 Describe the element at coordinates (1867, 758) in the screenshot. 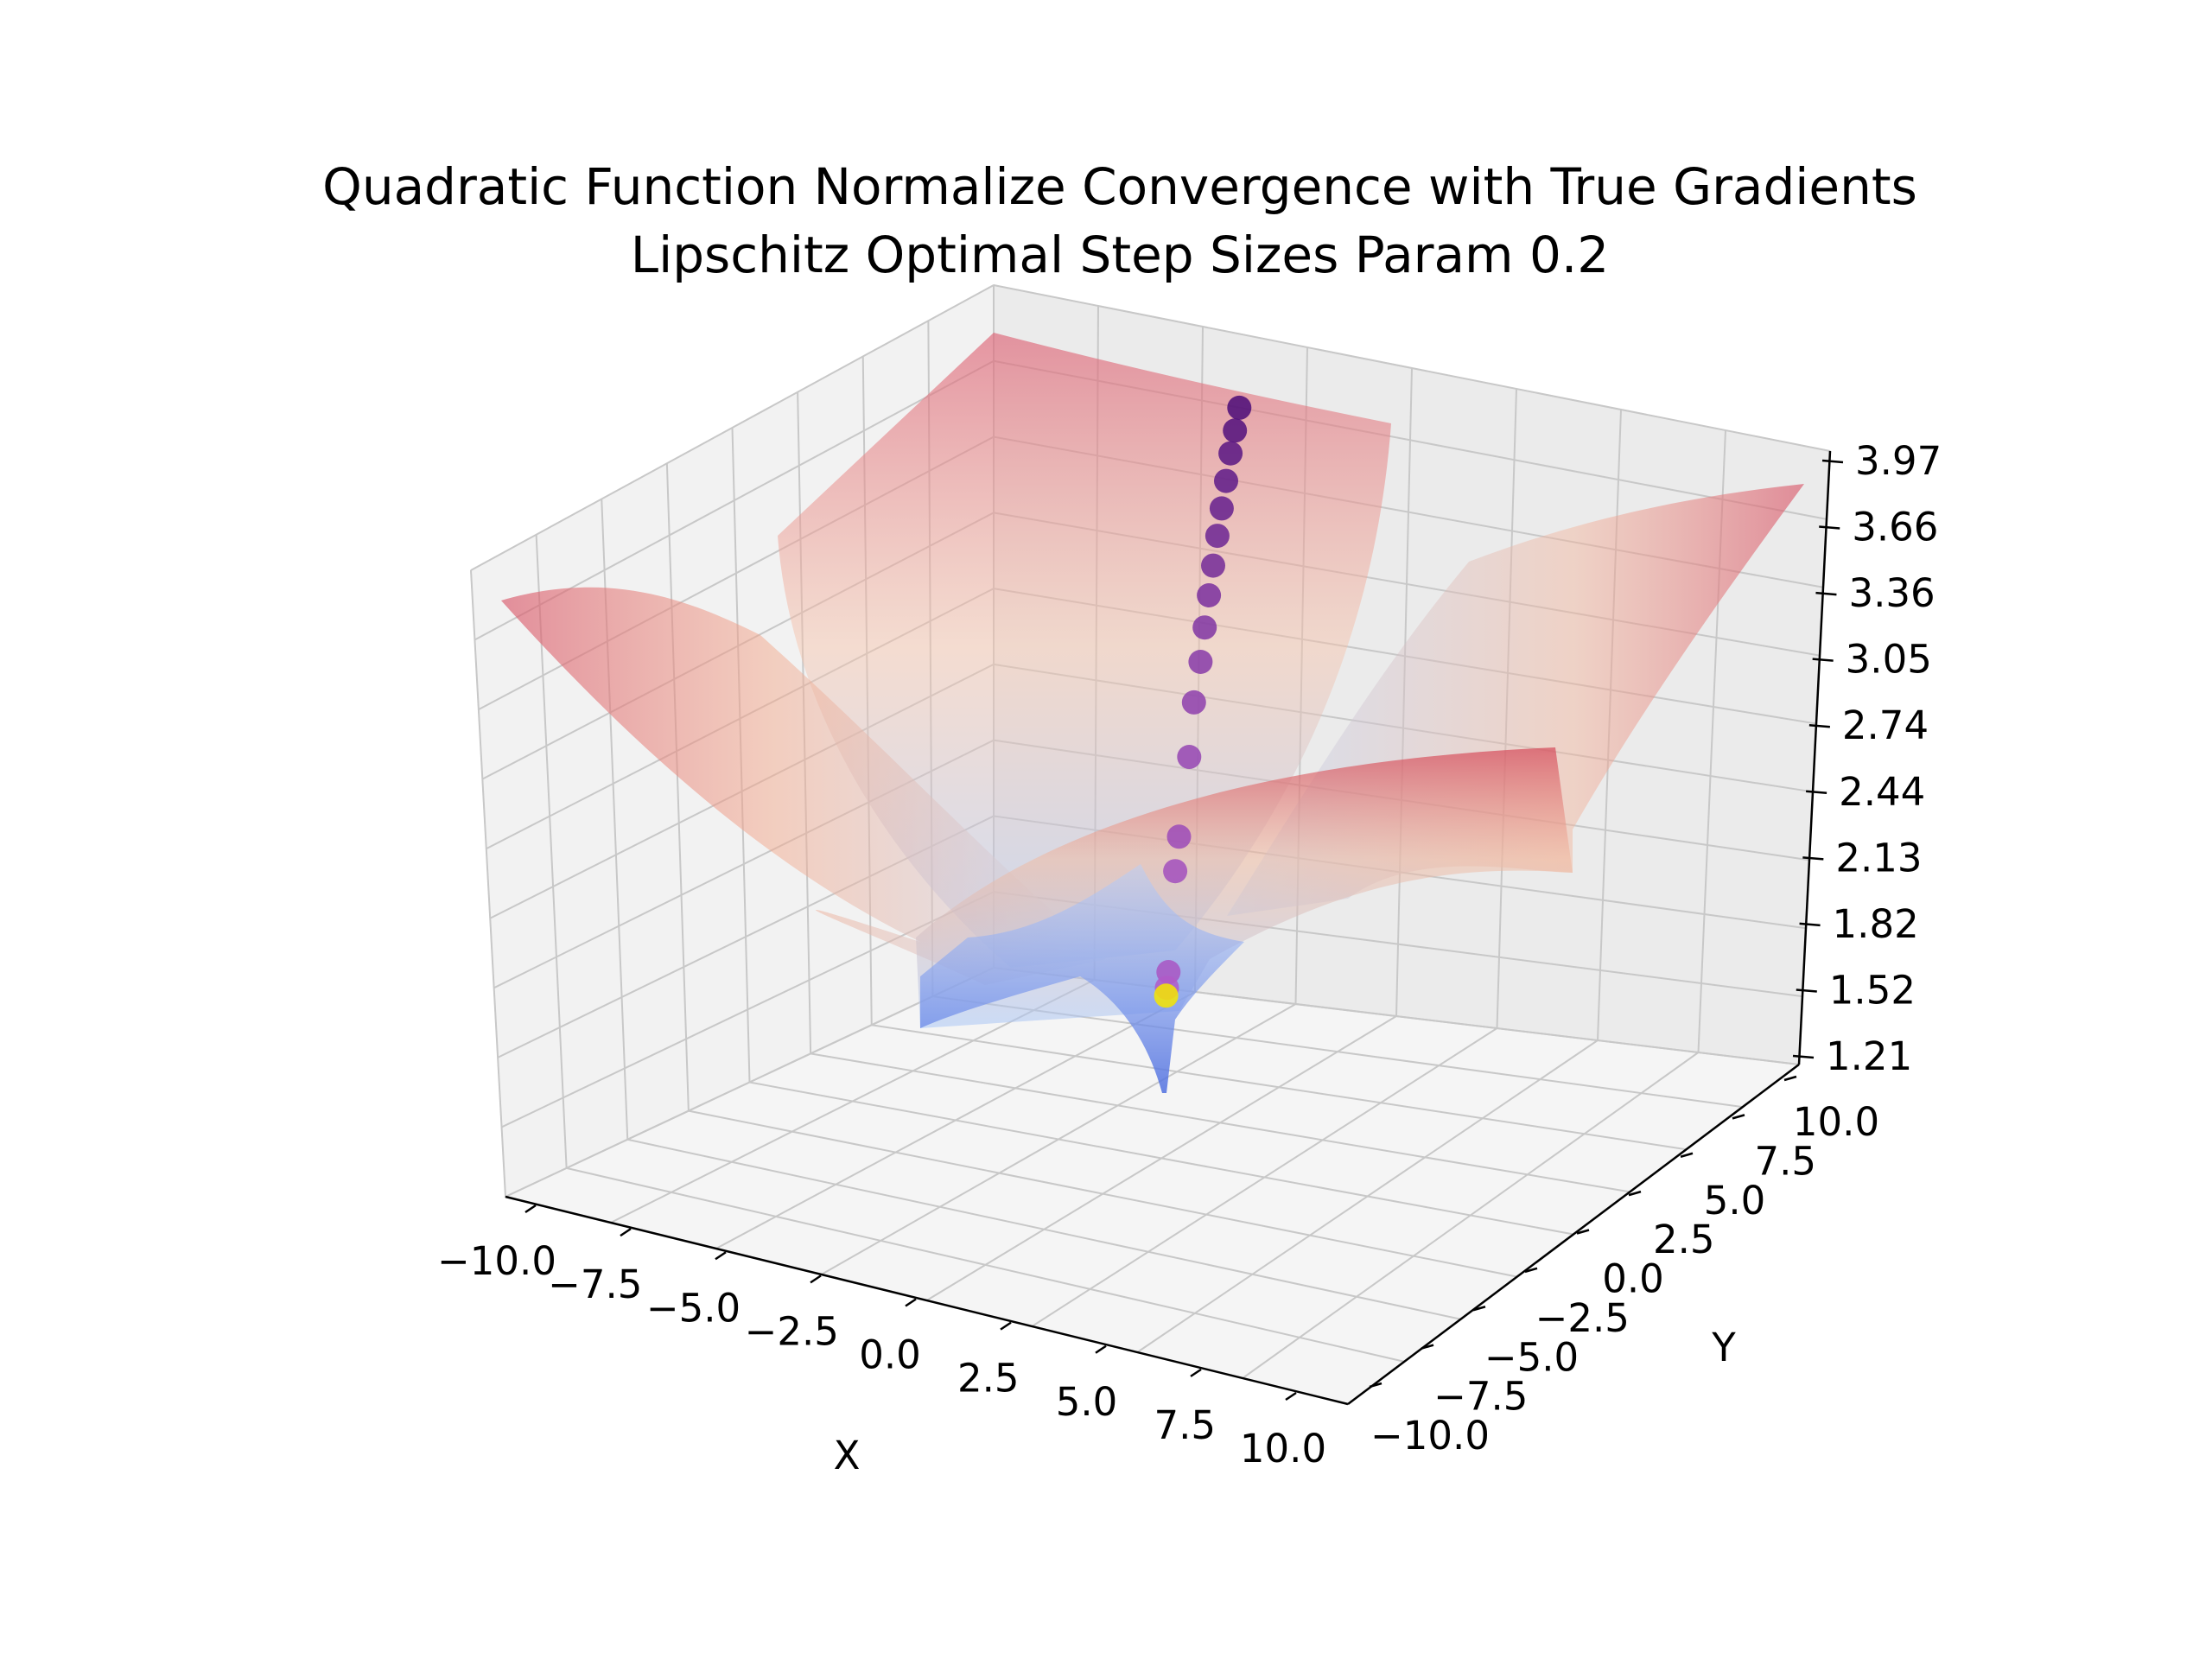

I see `z-axis-ticks: 1.21 1.52 1.82 2.13 2.44 2.74 3.05 3.36 3.66 3.97` at that location.